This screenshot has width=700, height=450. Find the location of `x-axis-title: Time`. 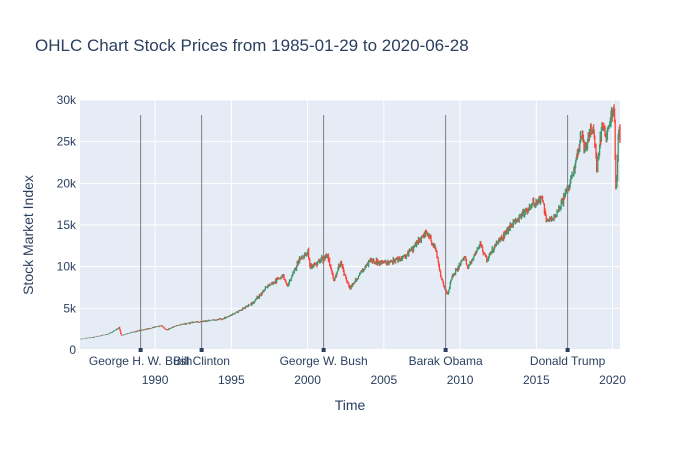

x-axis-title: Time is located at coordinates (350, 405).